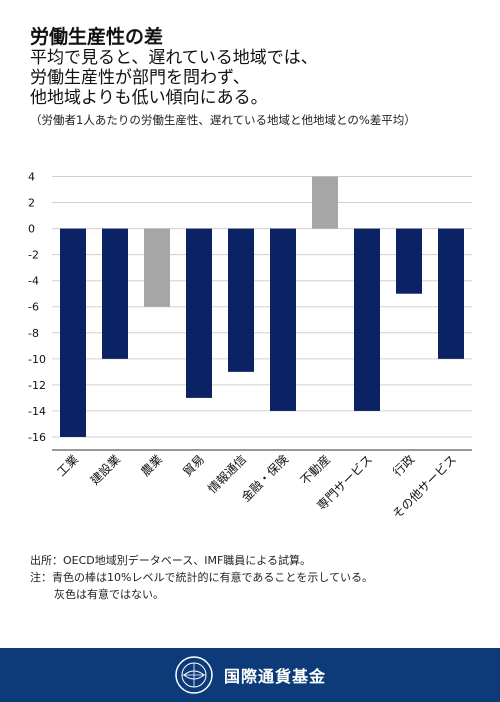 This screenshot has height=702, width=500. What do you see at coordinates (33, 255) in the screenshot?
I see `y-tick-label: -2` at bounding box center [33, 255].